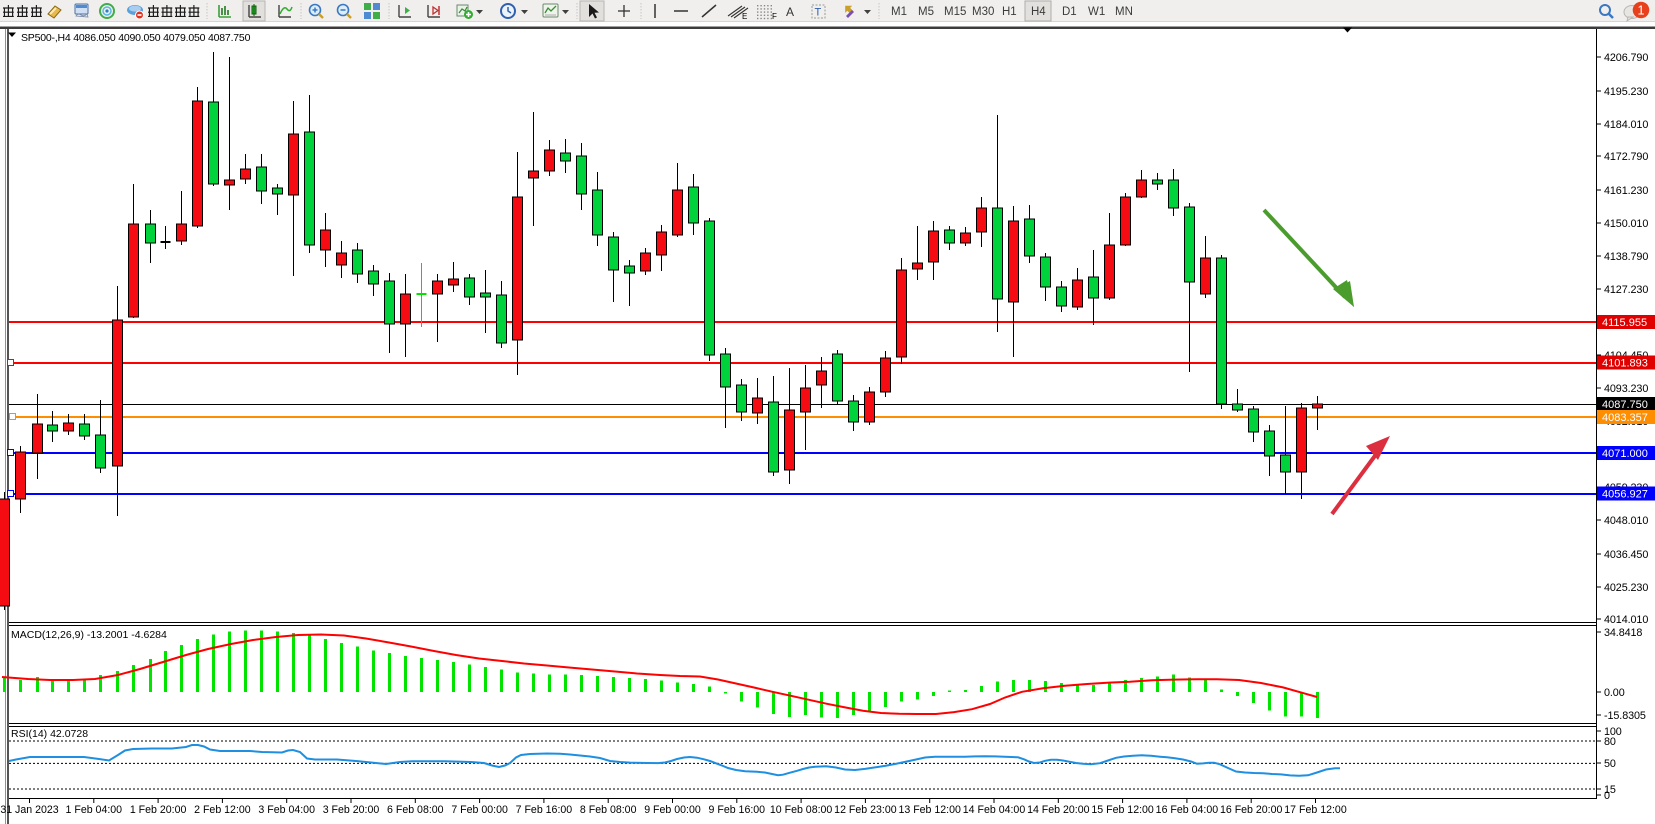 This screenshot has width=1655, height=824. I want to click on svg-text: 0.00, so click(1614, 693).